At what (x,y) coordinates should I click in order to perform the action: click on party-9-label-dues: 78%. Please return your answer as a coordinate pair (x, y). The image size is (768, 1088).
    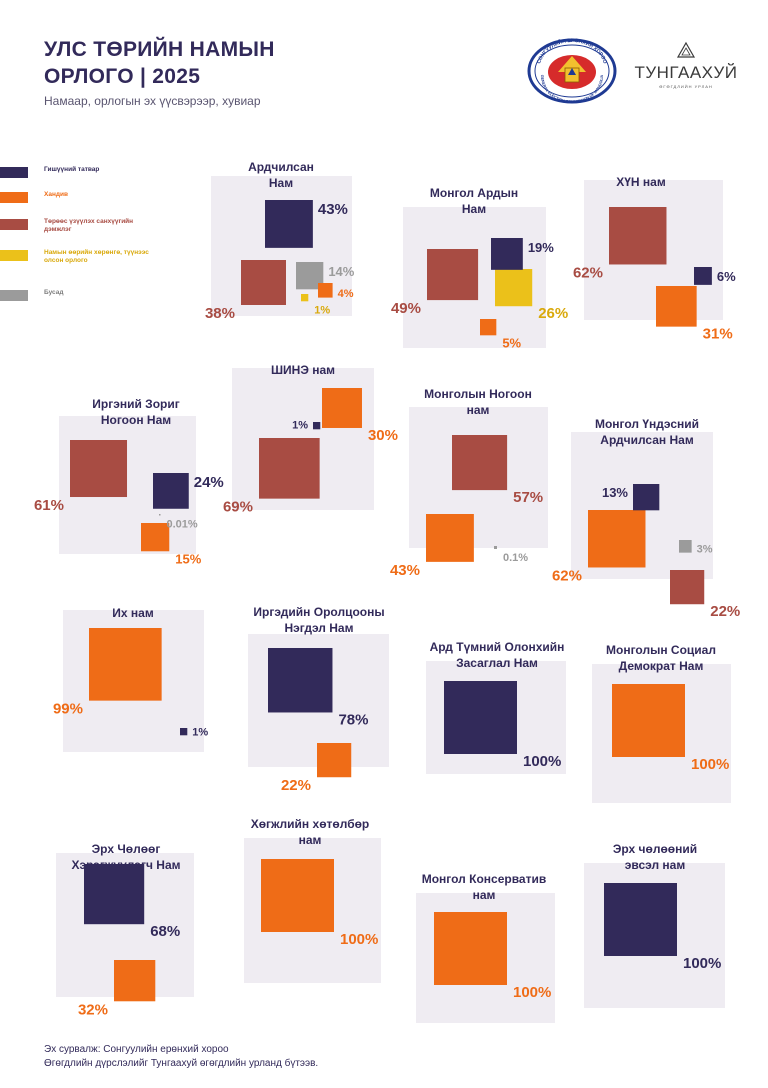
    Looking at the image, I should click on (353, 719).